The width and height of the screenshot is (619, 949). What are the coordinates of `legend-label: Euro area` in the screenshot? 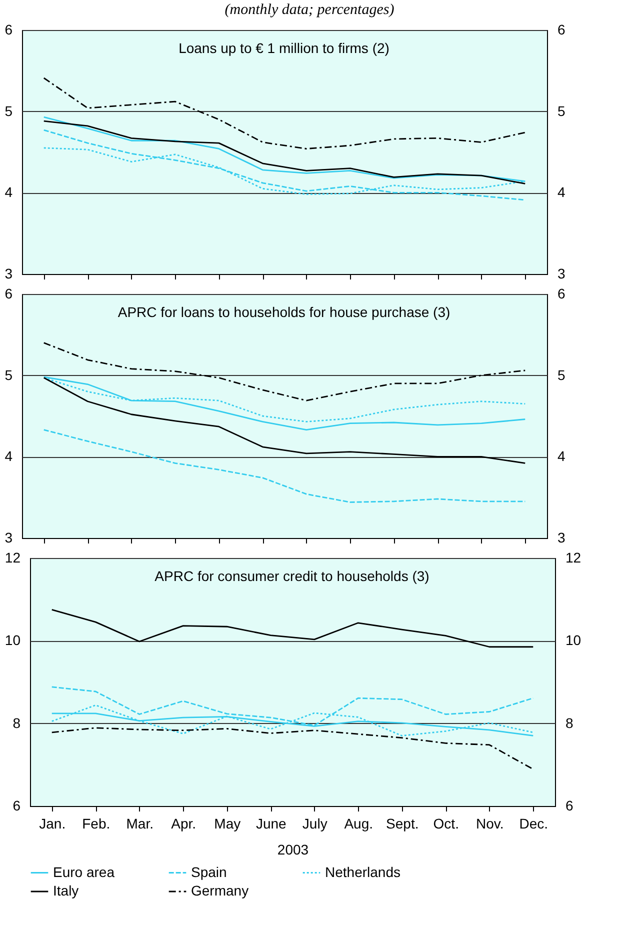 It's located at (84, 872).